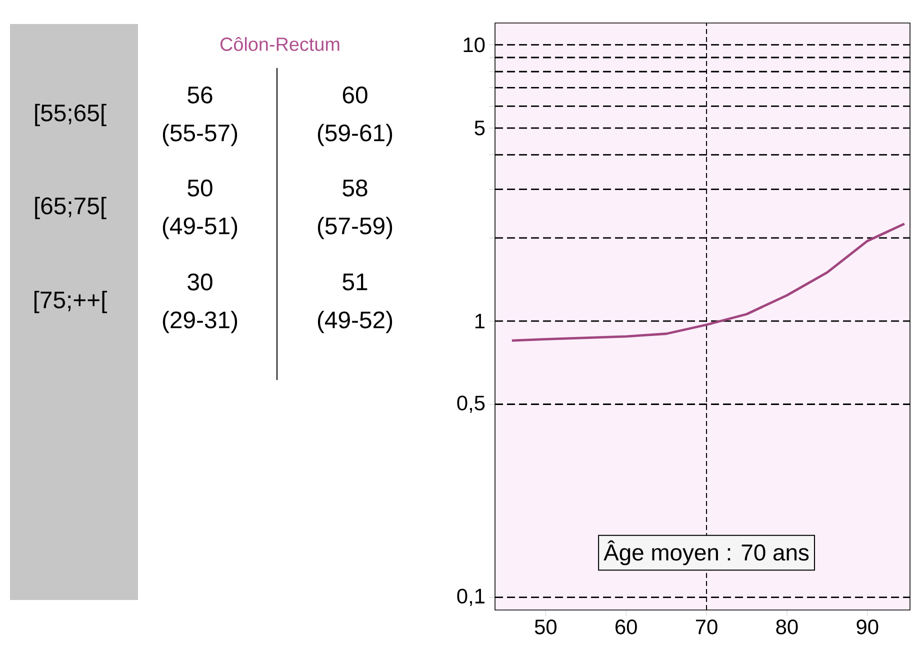  What do you see at coordinates (355, 322) in the screenshot?
I see `text: (49-52)` at bounding box center [355, 322].